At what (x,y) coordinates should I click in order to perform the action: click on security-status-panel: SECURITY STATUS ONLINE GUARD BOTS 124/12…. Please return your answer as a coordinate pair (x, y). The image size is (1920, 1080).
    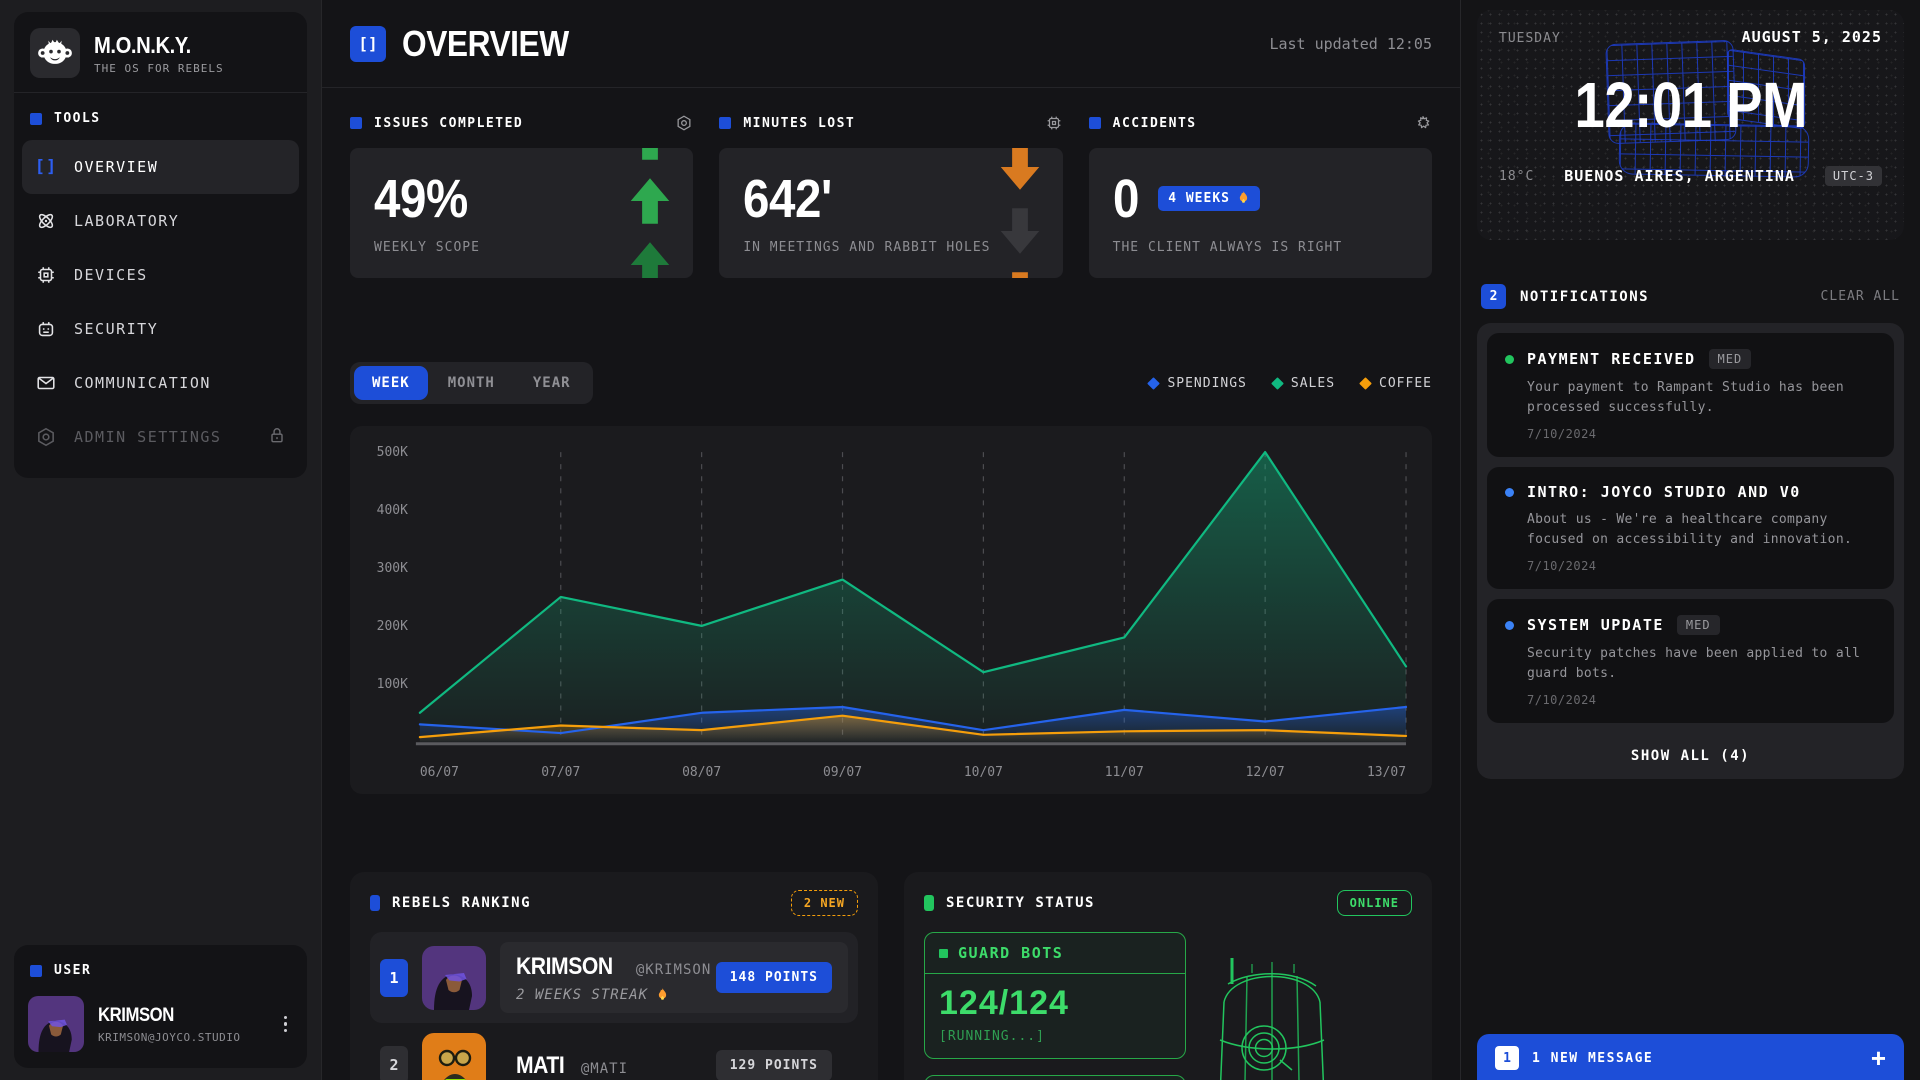
    Looking at the image, I should click on (1168, 976).